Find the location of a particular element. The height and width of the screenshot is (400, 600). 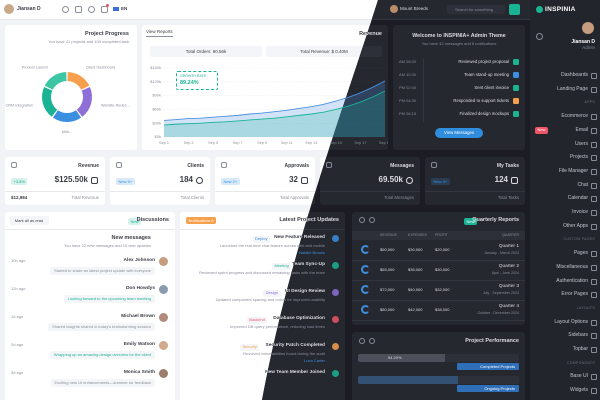

row-divider is located at coordinates (438, 260).